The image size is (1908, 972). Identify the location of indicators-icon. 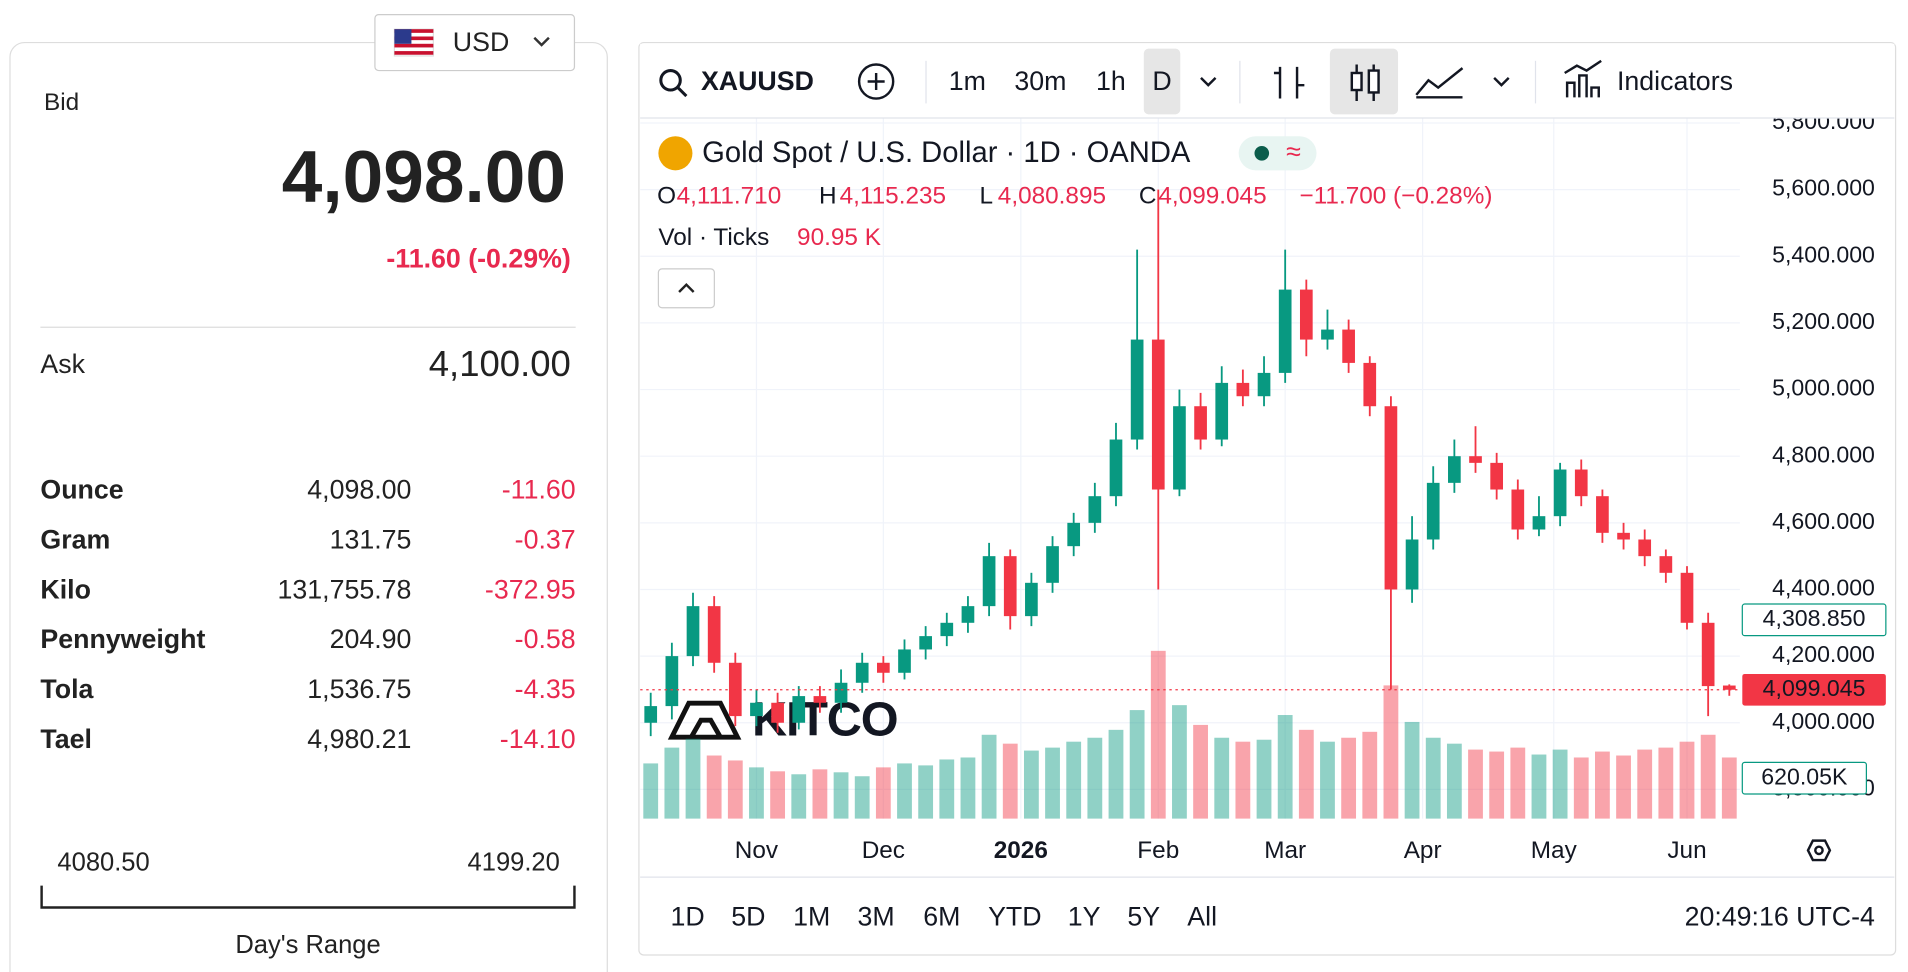
(1583, 78).